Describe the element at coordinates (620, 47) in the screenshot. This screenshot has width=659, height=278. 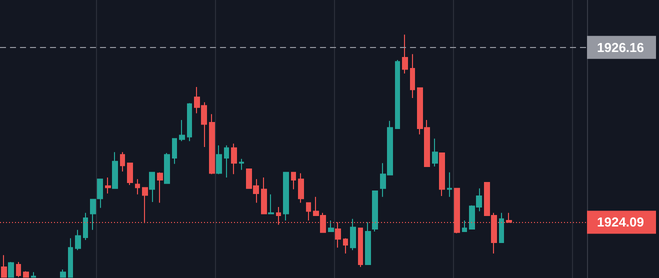
I see `y-tick-label: 1926.16` at that location.